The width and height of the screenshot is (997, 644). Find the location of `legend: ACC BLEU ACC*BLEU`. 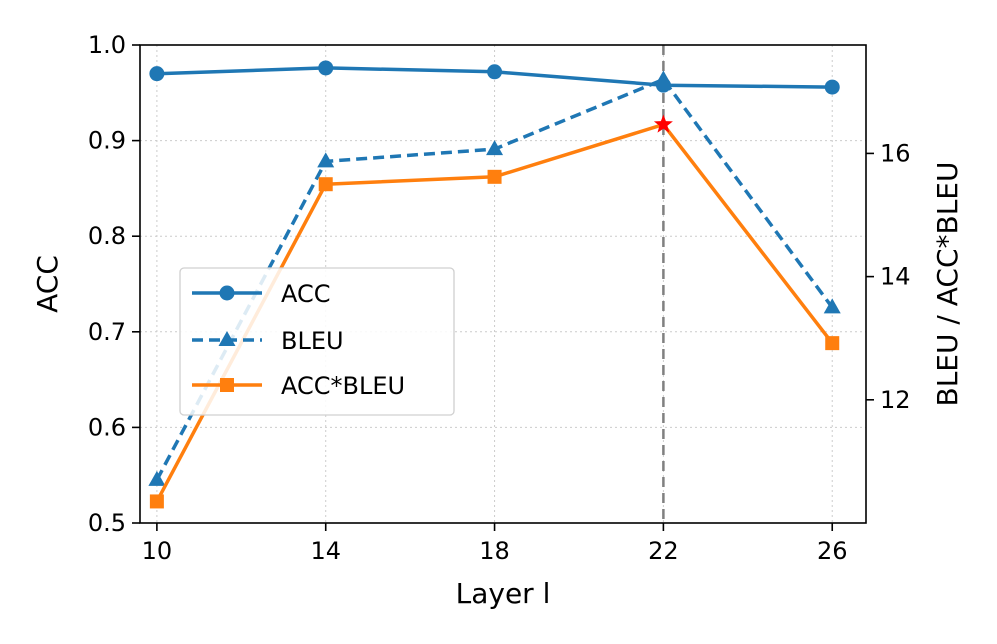

legend: ACC BLEU ACC*BLEU is located at coordinates (317, 341).